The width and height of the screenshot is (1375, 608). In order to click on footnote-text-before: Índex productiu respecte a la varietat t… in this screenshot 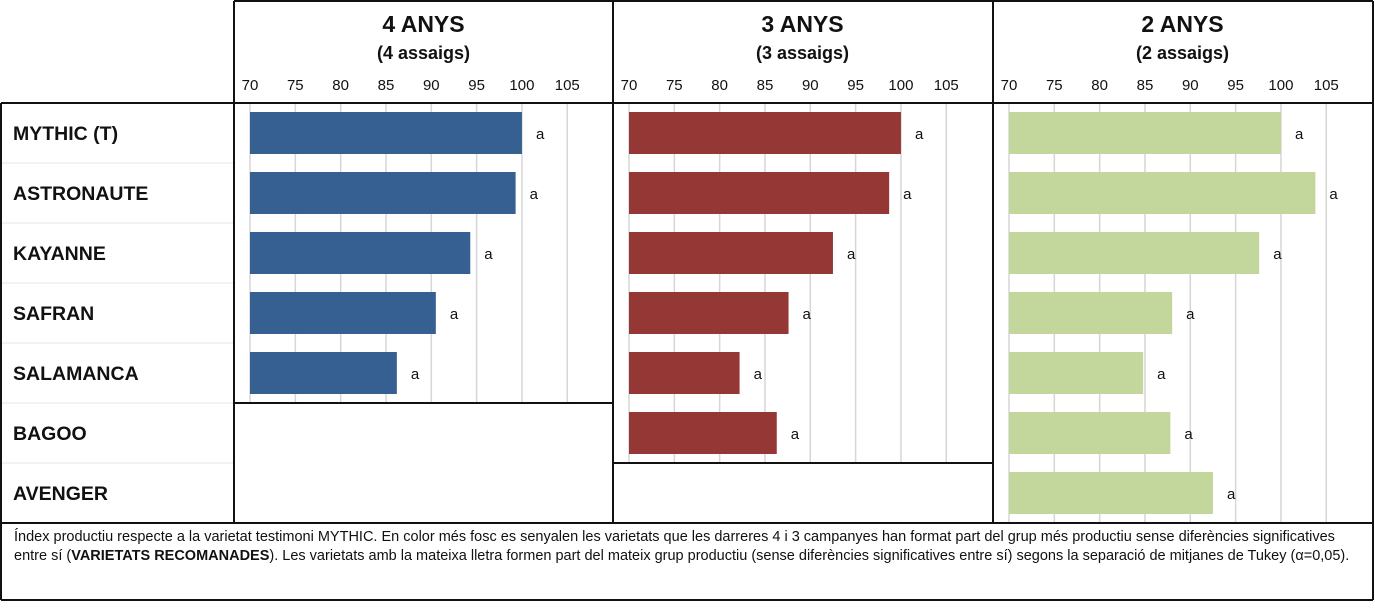, I will do `click(674, 546)`.